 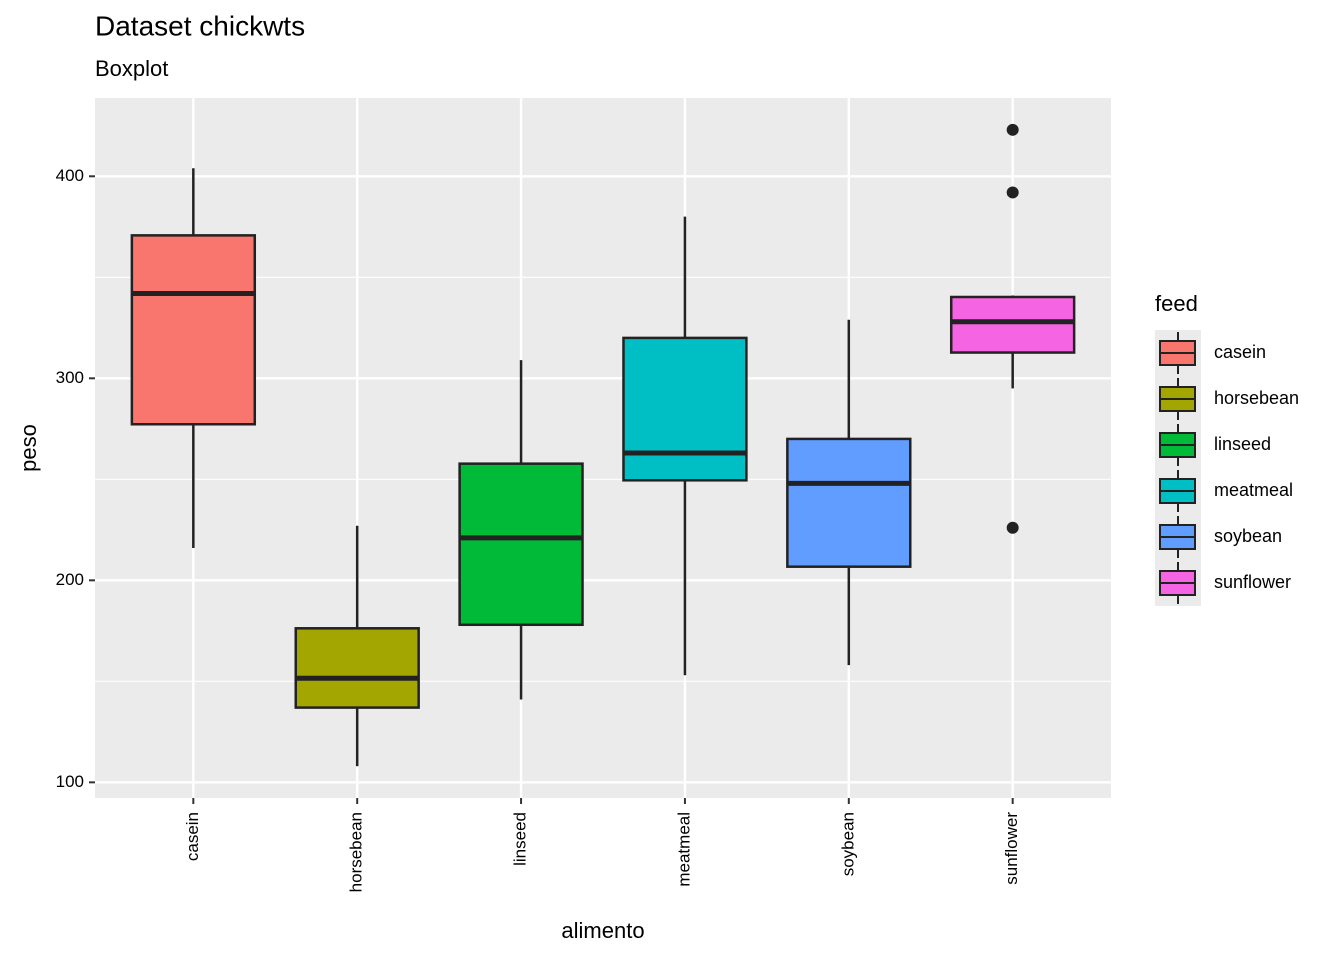 I want to click on y-tick-label: 100, so click(x=70, y=781).